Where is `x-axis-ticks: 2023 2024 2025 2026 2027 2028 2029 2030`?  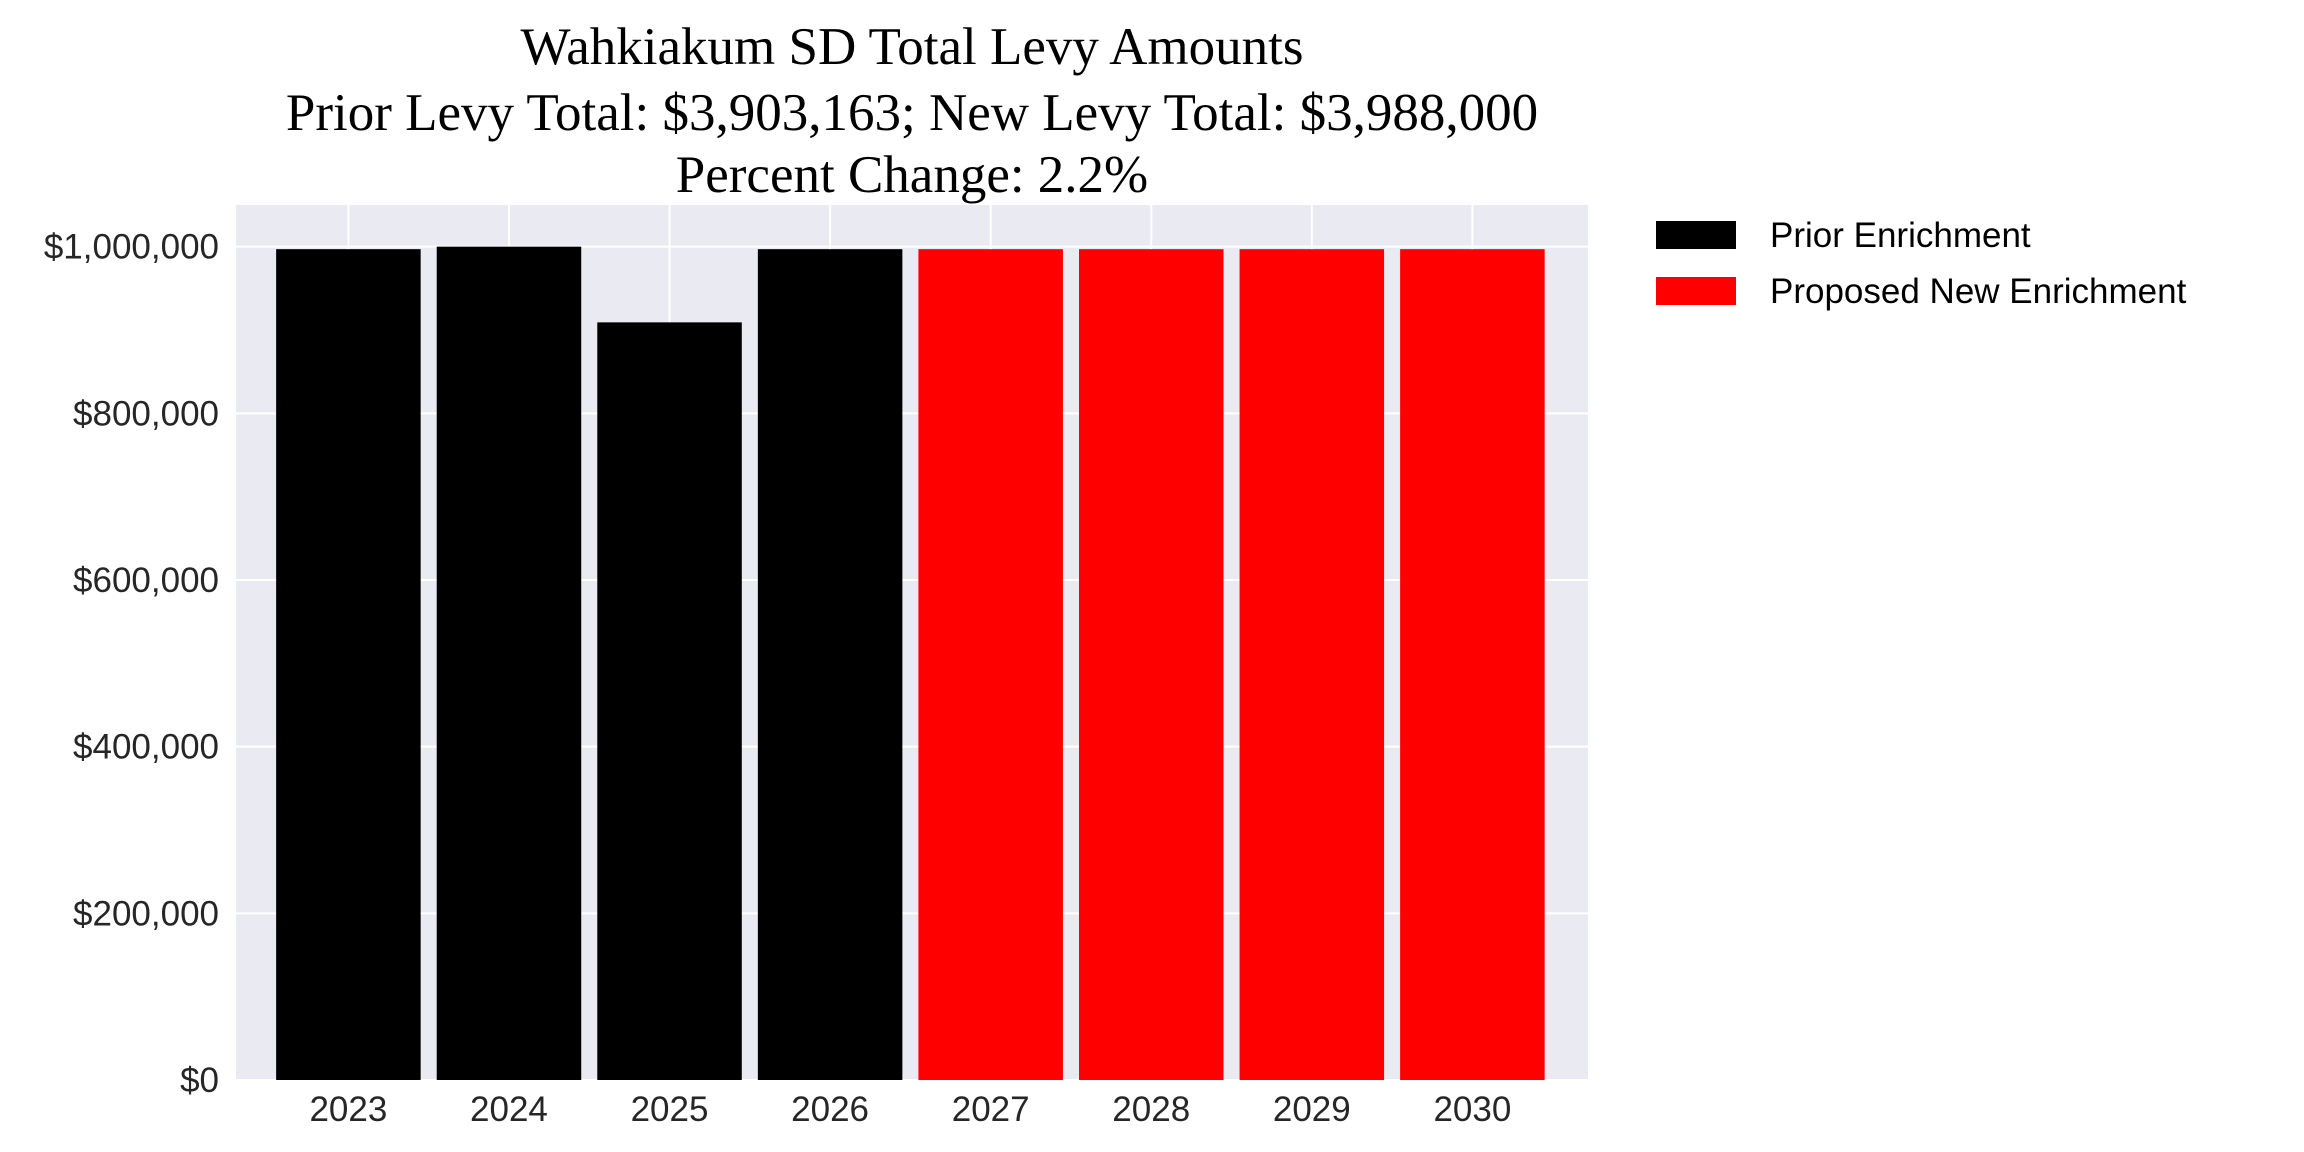 x-axis-ticks: 2023 2024 2025 2026 2027 2028 2029 2030 is located at coordinates (910, 1109).